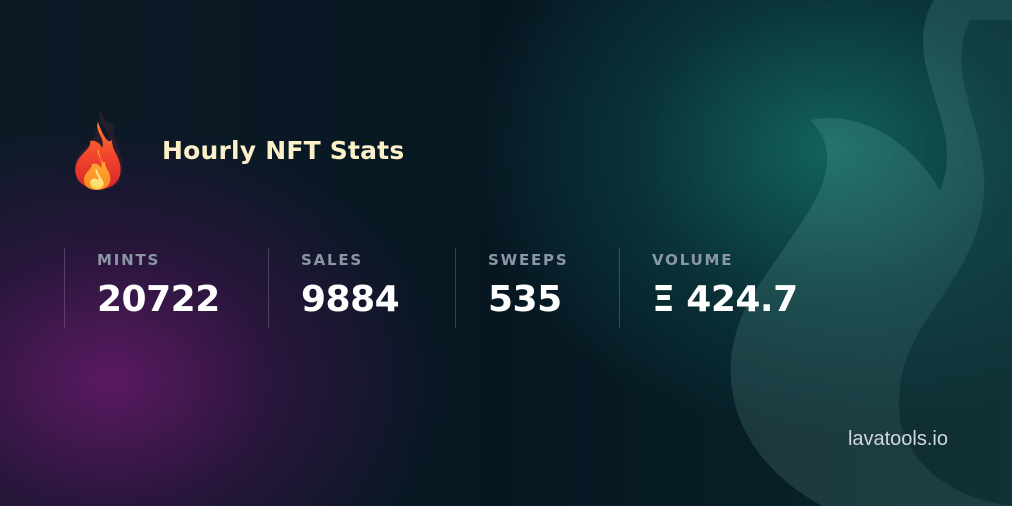 This screenshot has height=506, width=1012. I want to click on header: Hourly NFT Stats, so click(236, 150).